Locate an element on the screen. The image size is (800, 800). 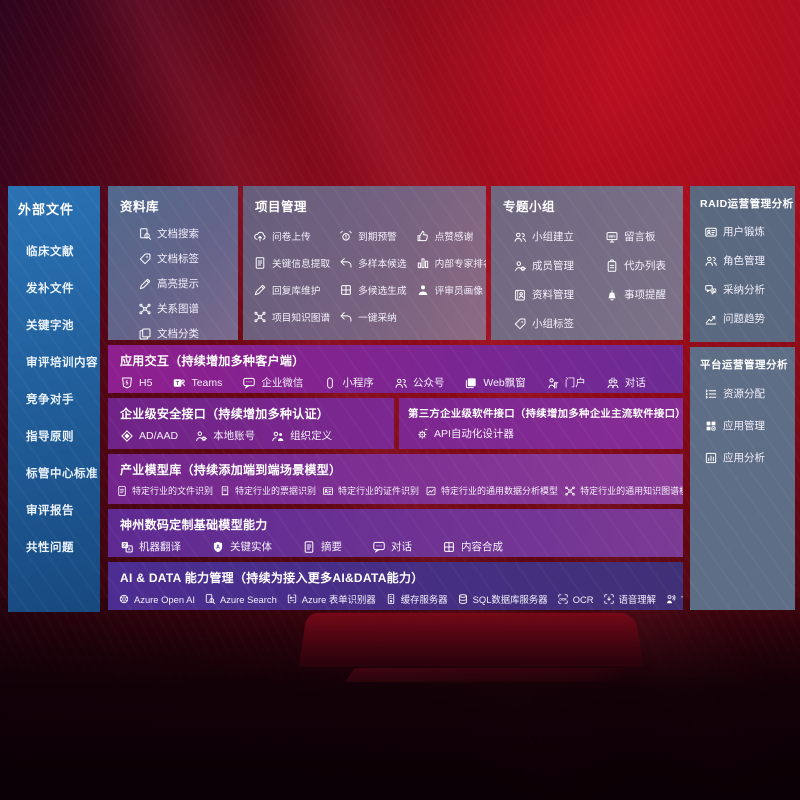
feature-item: 特定行业的证件识别 is located at coordinates (370, 490).